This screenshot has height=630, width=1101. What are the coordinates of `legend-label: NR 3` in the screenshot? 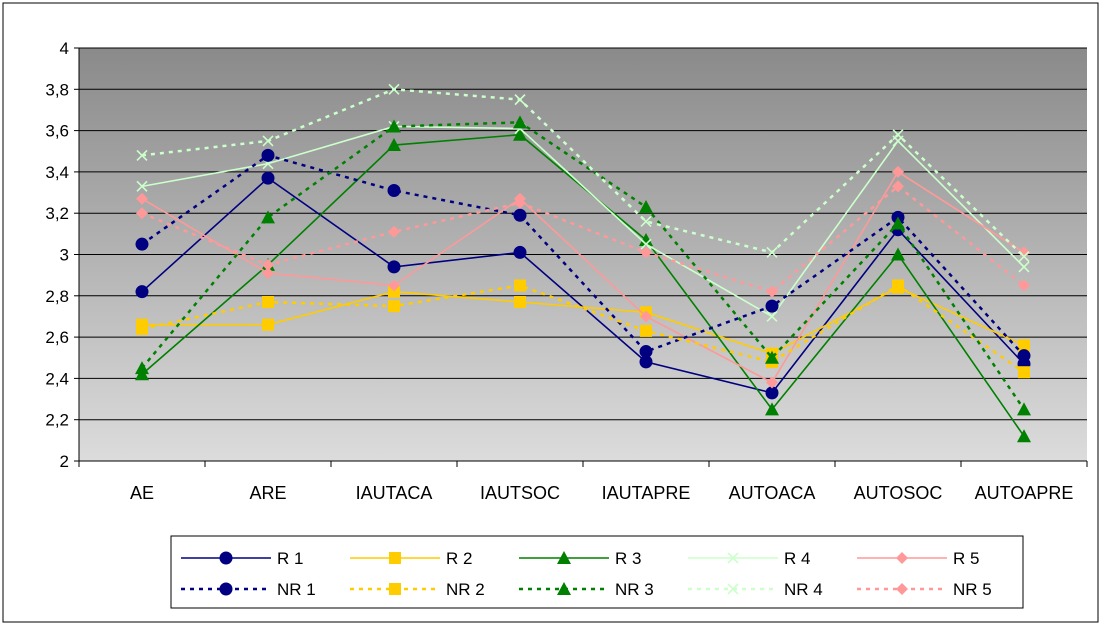 It's located at (634, 589).